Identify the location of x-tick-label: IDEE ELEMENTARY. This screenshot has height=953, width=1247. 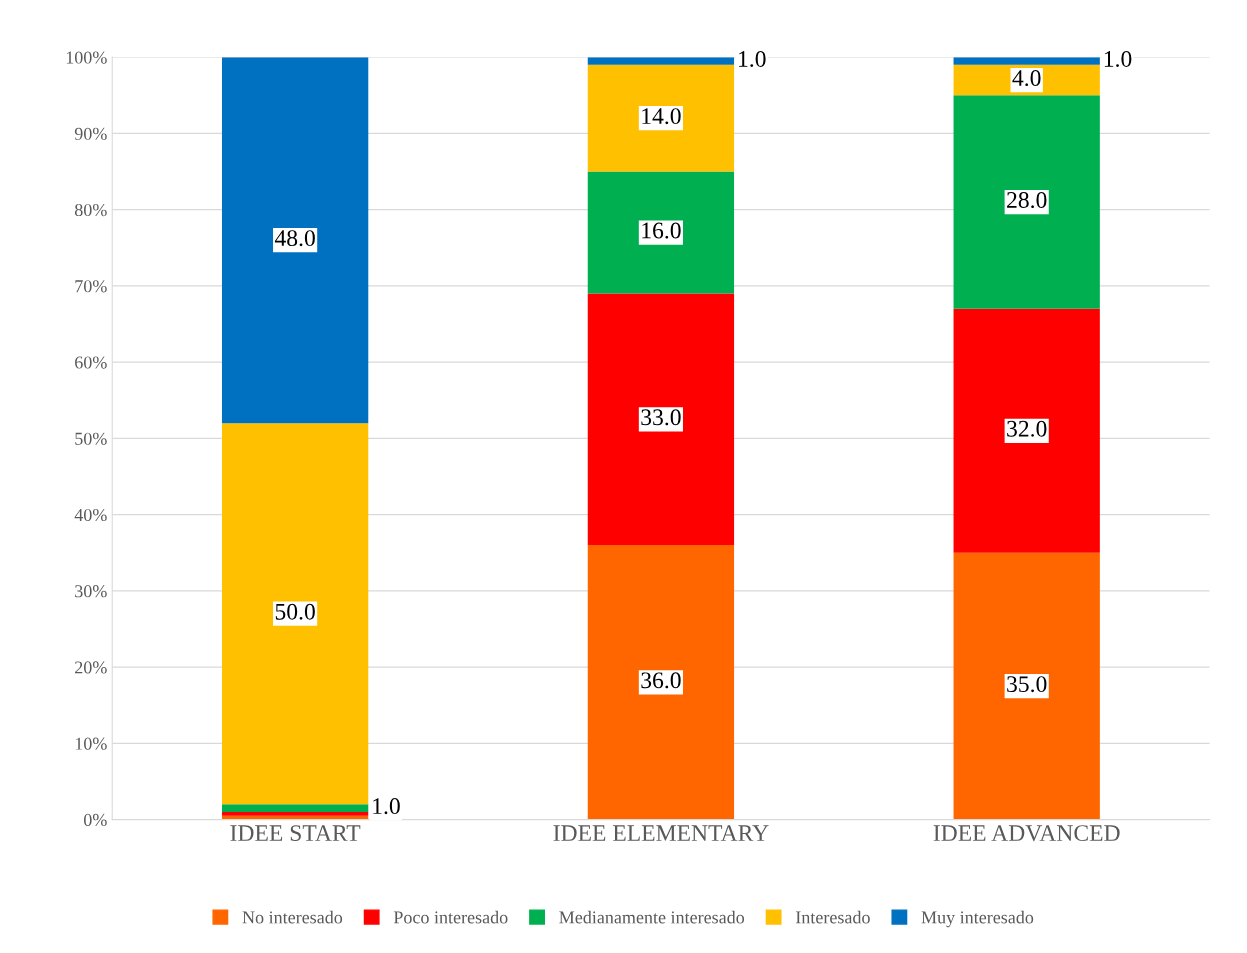
(661, 833).